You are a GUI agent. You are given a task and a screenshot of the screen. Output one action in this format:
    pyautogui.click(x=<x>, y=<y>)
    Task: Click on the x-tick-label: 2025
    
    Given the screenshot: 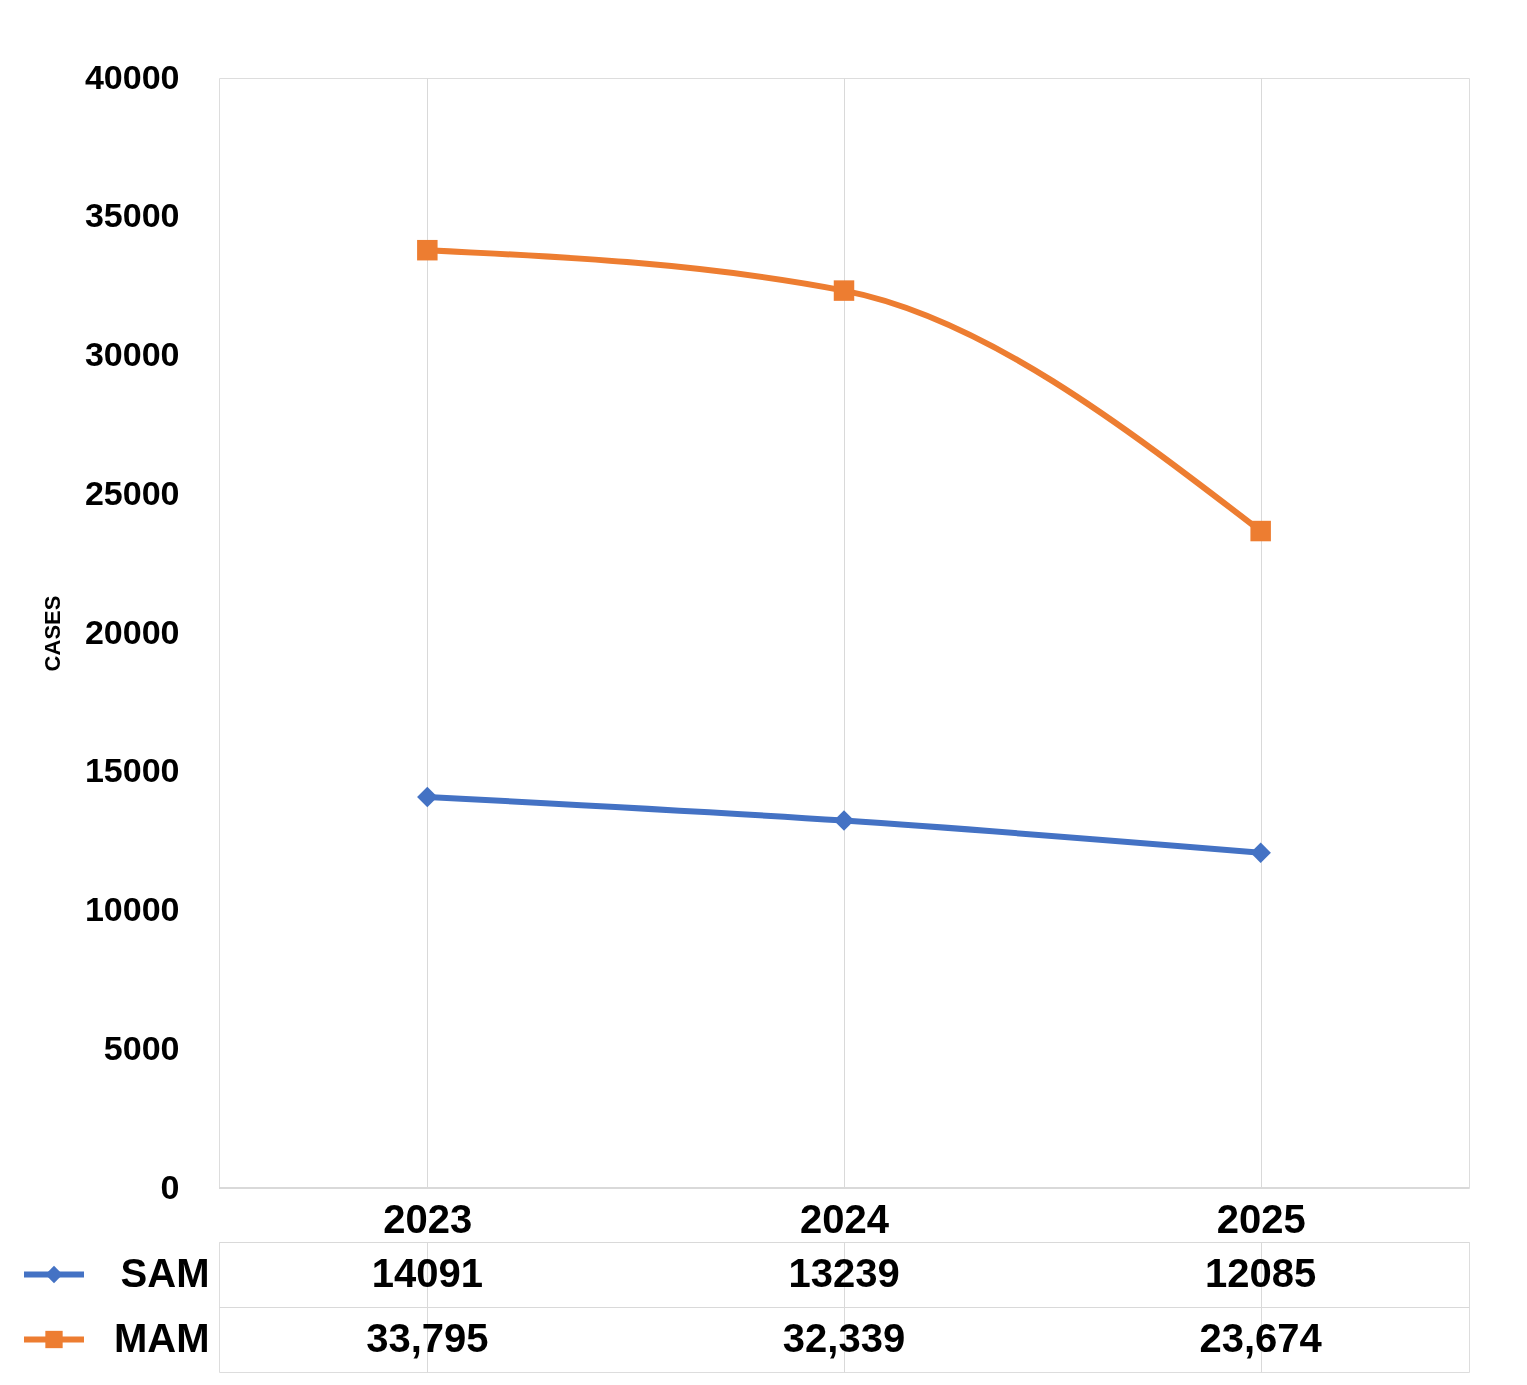 What is the action you would take?
    pyautogui.click(x=1261, y=1218)
    